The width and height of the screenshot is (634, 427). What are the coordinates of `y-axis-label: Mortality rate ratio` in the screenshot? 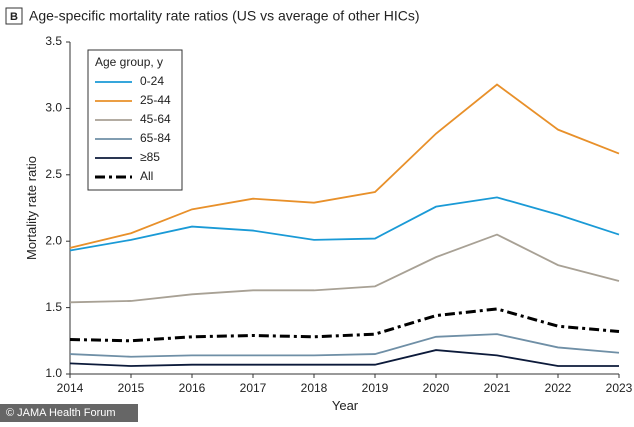 It's located at (31, 208).